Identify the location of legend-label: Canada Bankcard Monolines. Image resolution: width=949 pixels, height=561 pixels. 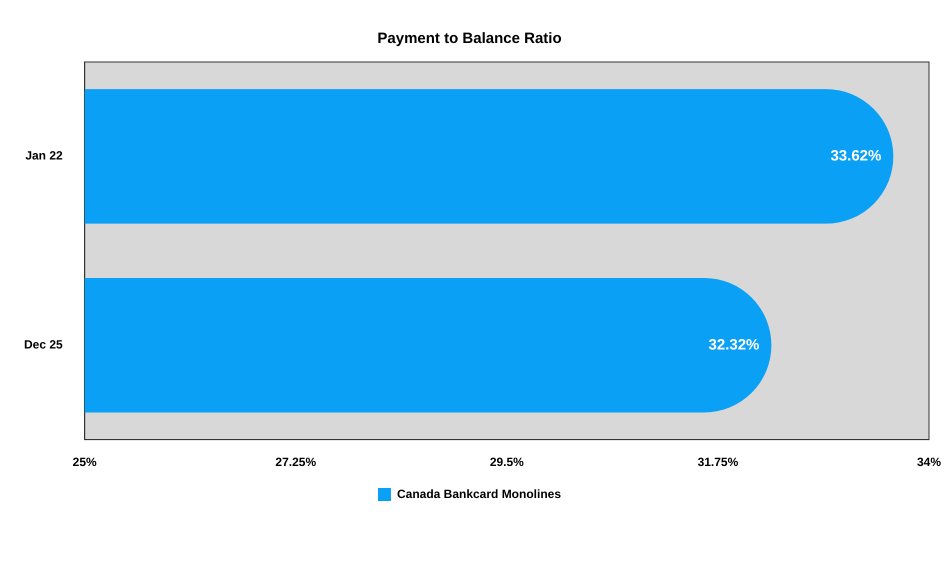
(479, 493).